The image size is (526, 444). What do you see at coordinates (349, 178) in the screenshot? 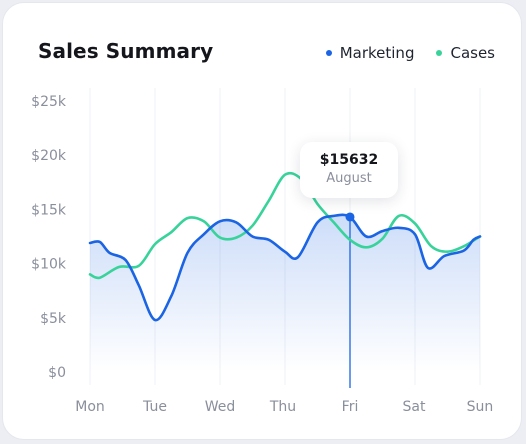
I see `tooltip-label: August` at bounding box center [349, 178].